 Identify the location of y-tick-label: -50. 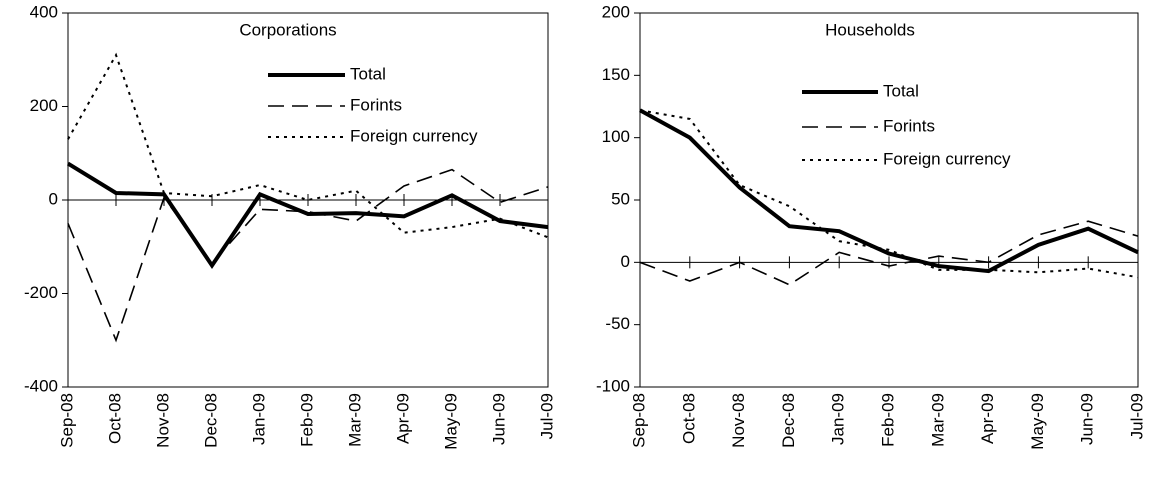
(617, 323).